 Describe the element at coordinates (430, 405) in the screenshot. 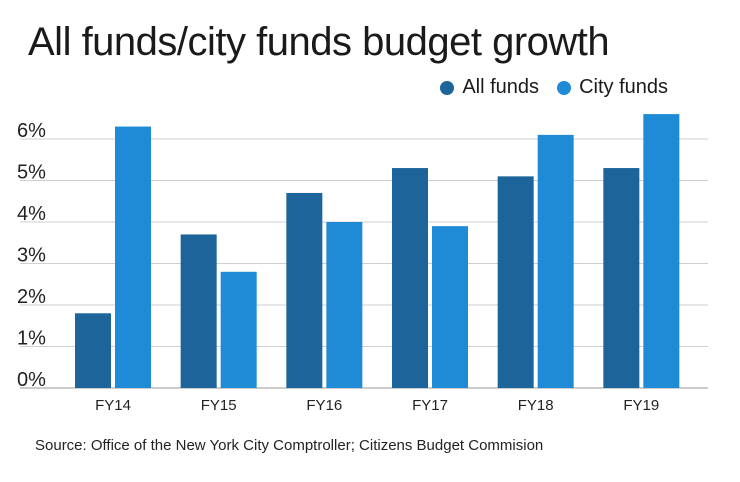

I see `x-tick-label-fy17: FY17` at that location.